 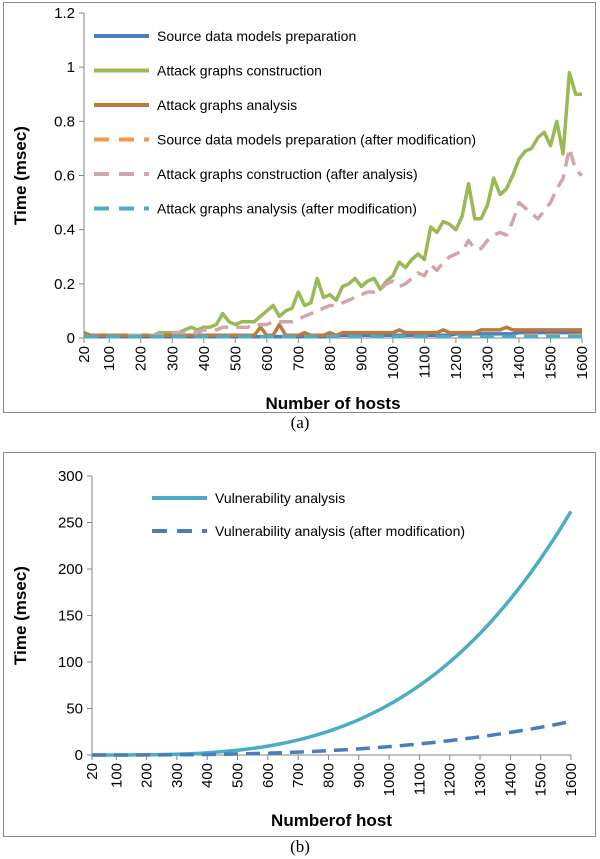 What do you see at coordinates (300, 422) in the screenshot?
I see `chart-a-caption: (a)` at bounding box center [300, 422].